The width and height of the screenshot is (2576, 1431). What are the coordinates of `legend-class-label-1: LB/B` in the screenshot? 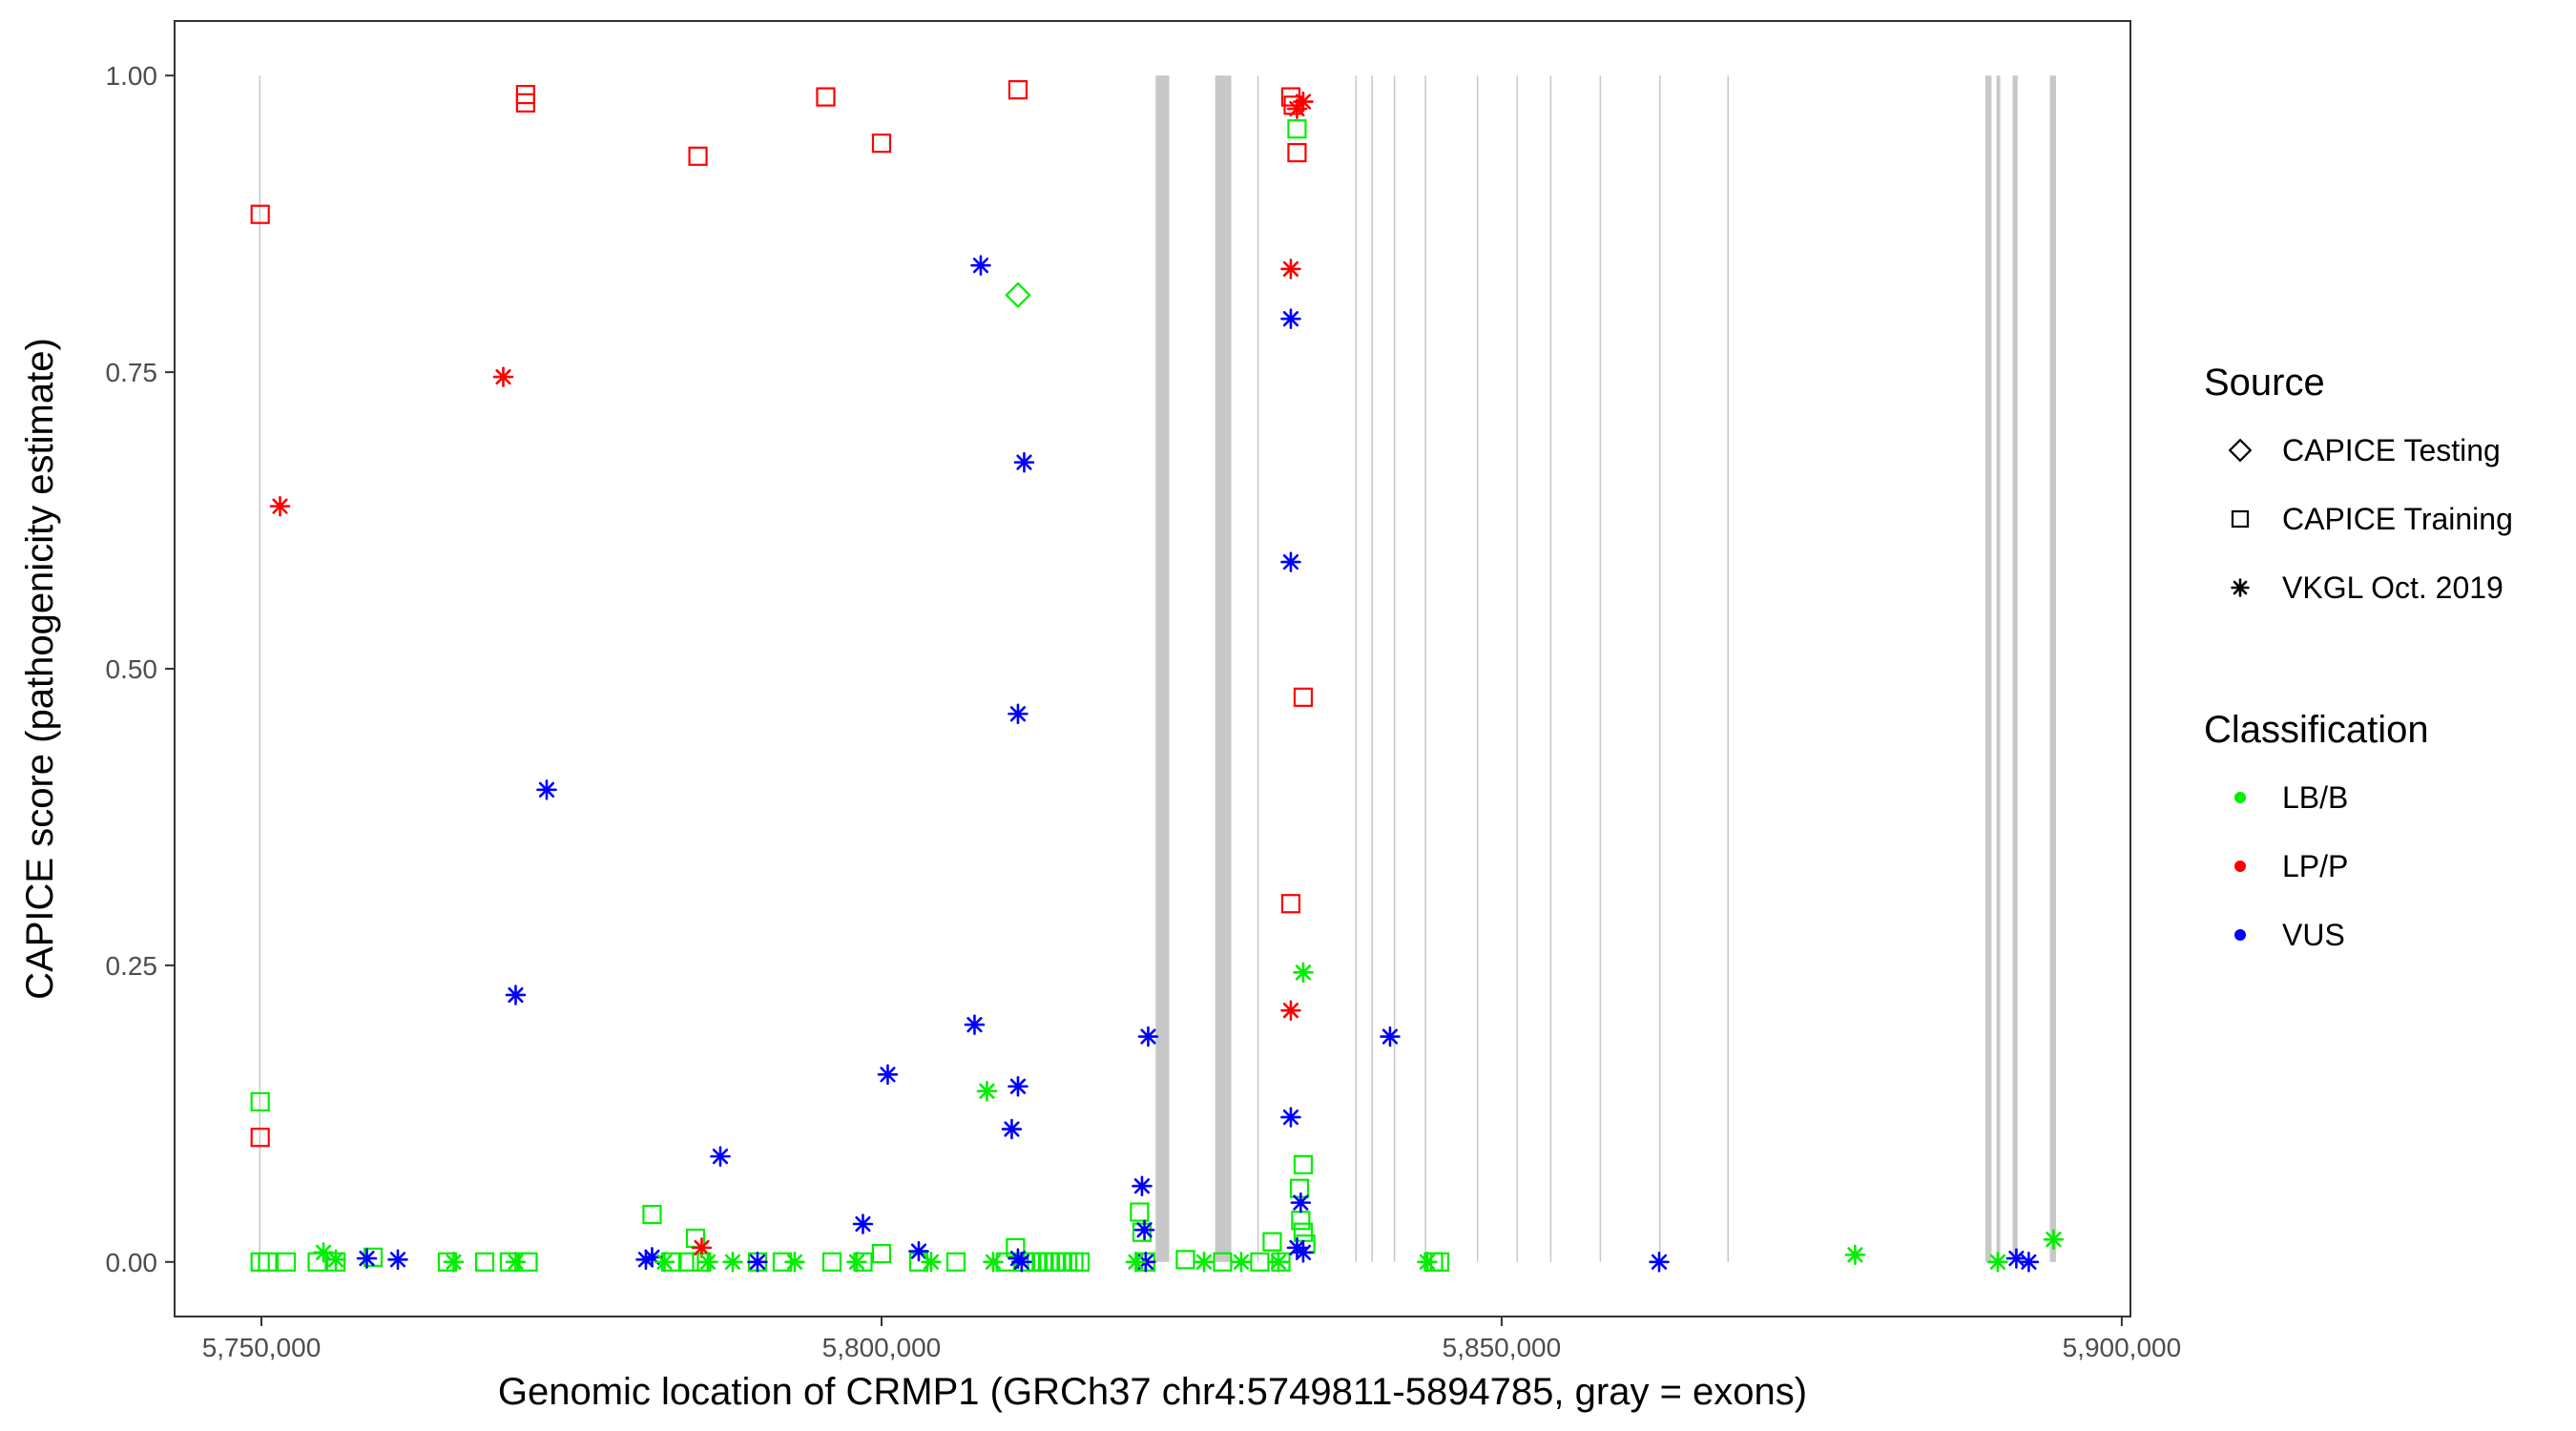 It's located at (2315, 797).